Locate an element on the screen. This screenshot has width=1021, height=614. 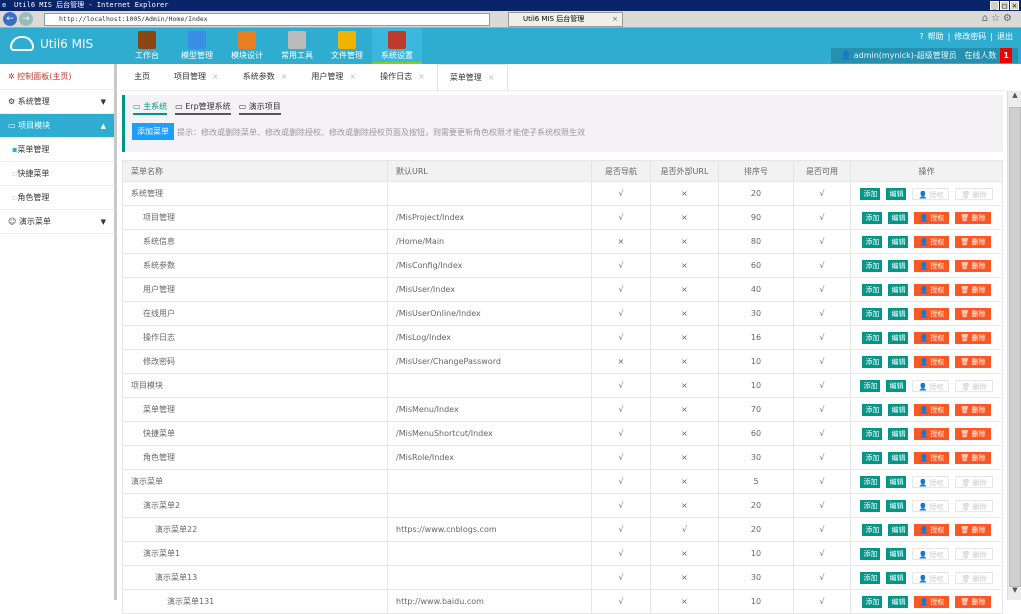
help-link: 帮助 is located at coordinates (935, 36).